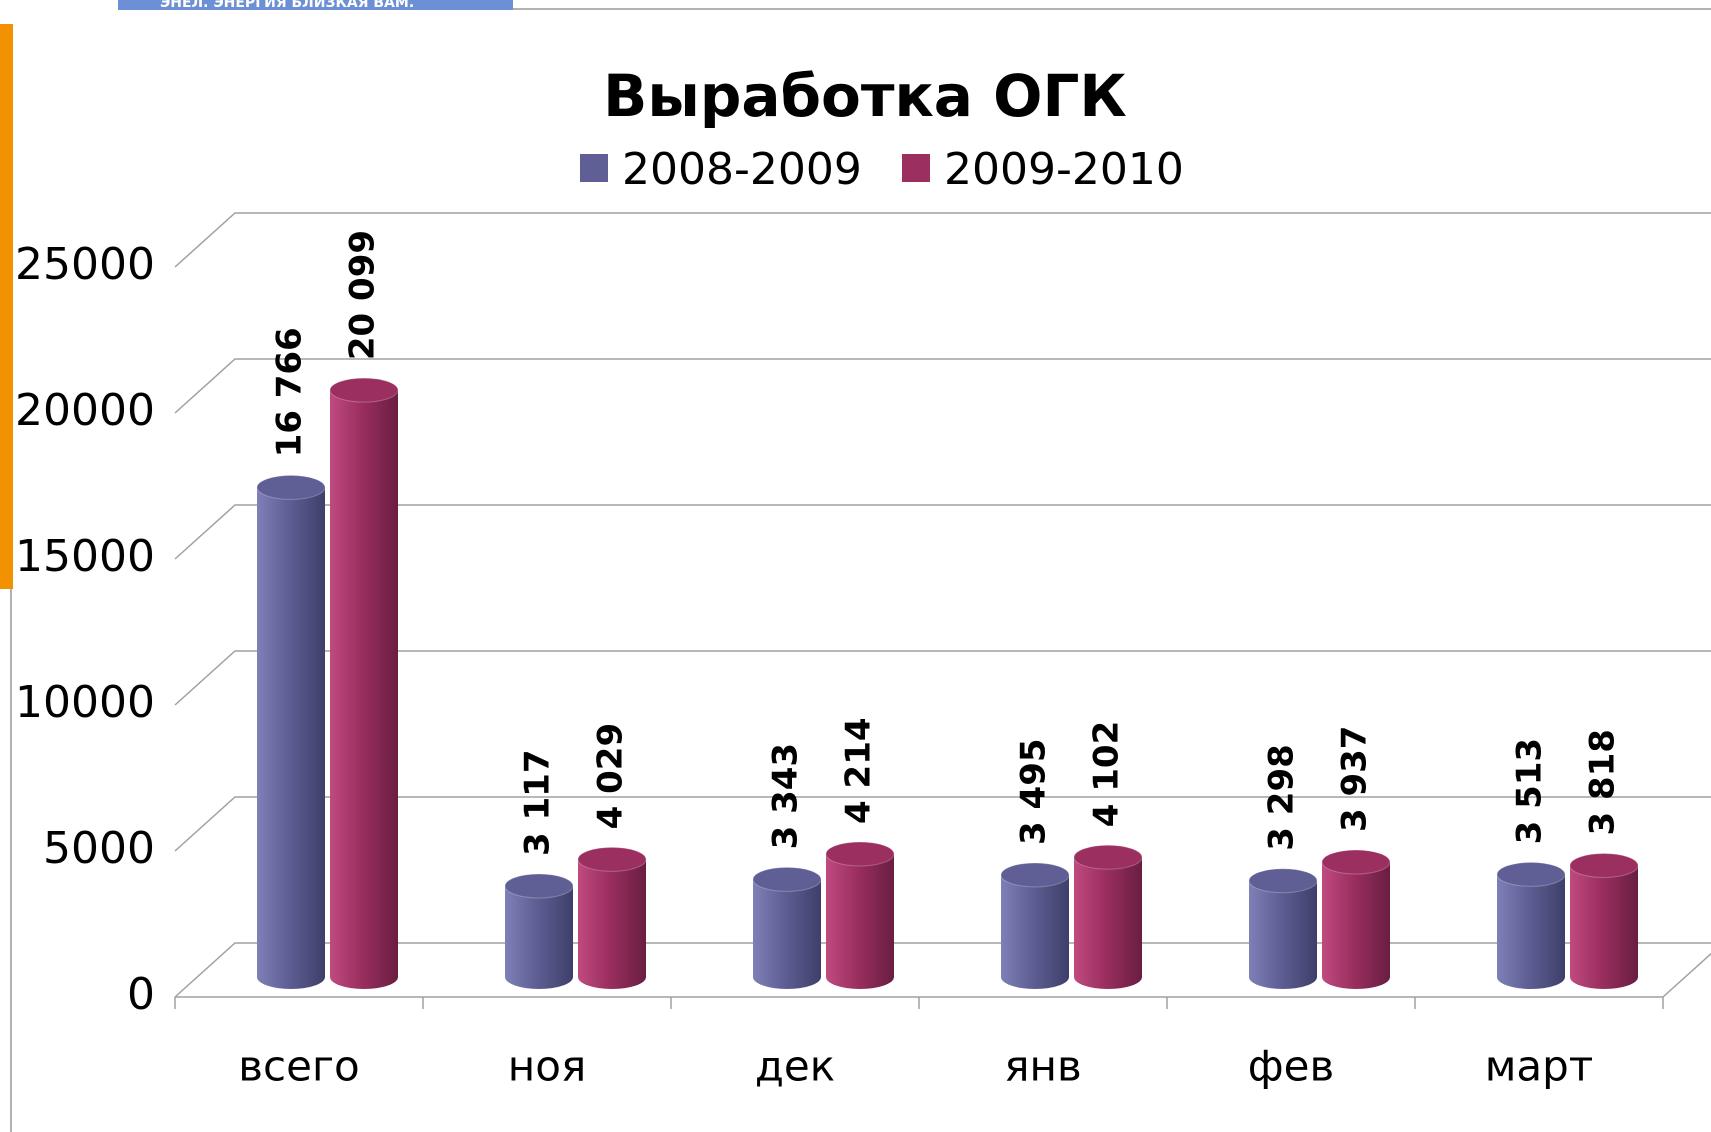 The image size is (1711, 1132). Describe the element at coordinates (85, 702) in the screenshot. I see `y-tick-label: 10000` at that location.